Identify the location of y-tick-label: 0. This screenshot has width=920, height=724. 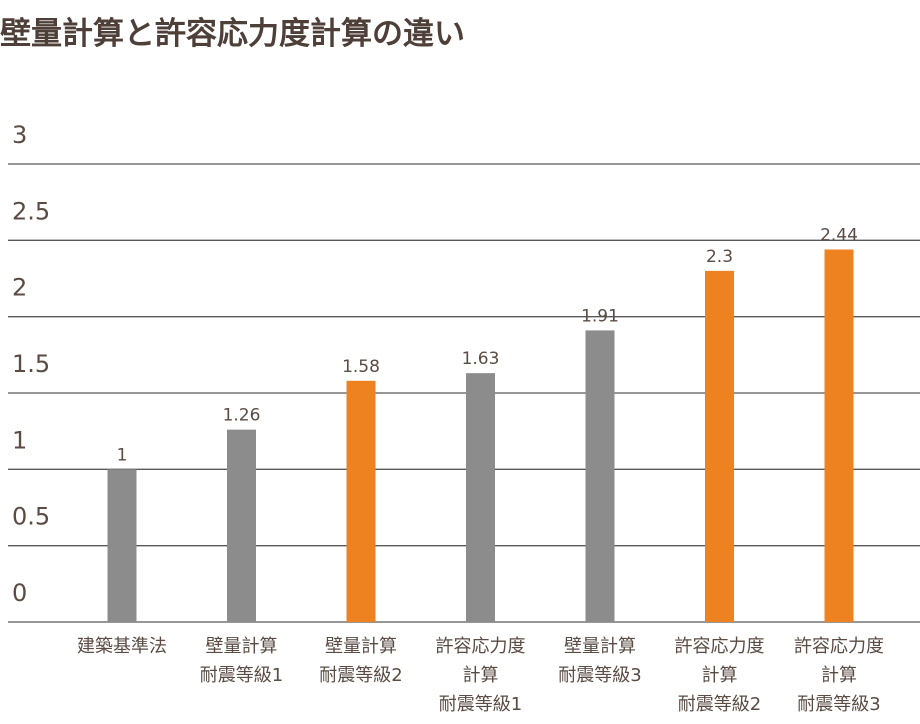
(19, 593).